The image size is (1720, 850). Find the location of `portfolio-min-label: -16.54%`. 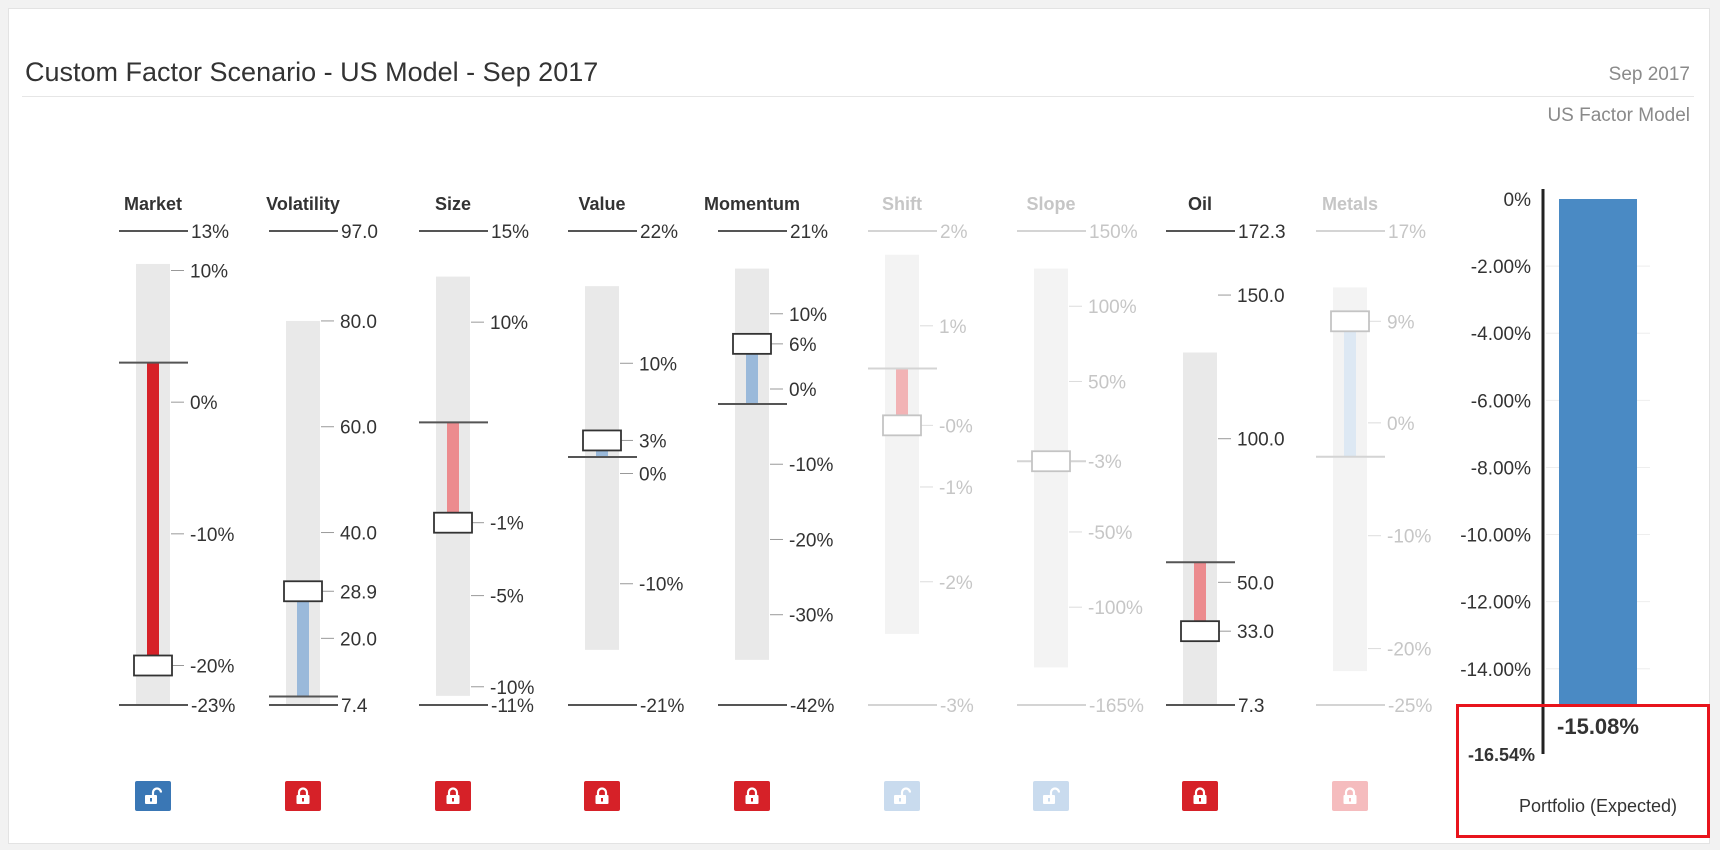

portfolio-min-label: -16.54% is located at coordinates (1501, 755).